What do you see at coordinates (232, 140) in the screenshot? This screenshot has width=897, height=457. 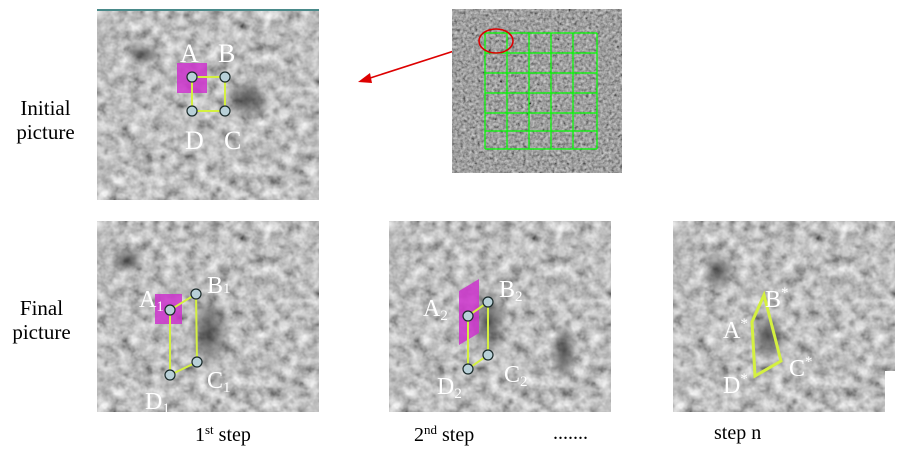 I see `label-c: C` at bounding box center [232, 140].